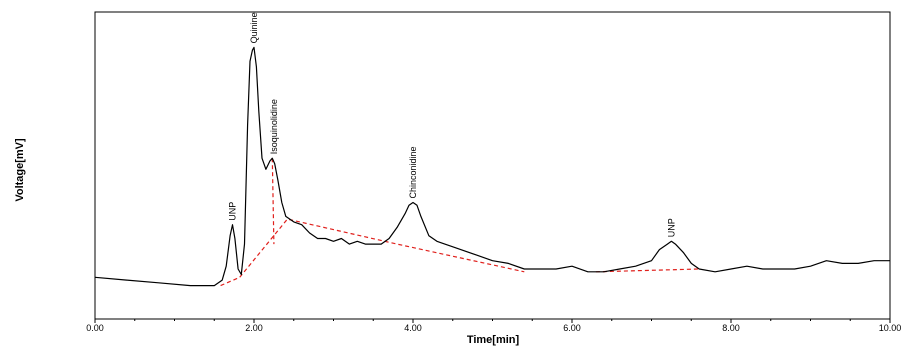 The height and width of the screenshot is (348, 908). What do you see at coordinates (413, 172) in the screenshot?
I see `peak-label: Chinconidine` at bounding box center [413, 172].